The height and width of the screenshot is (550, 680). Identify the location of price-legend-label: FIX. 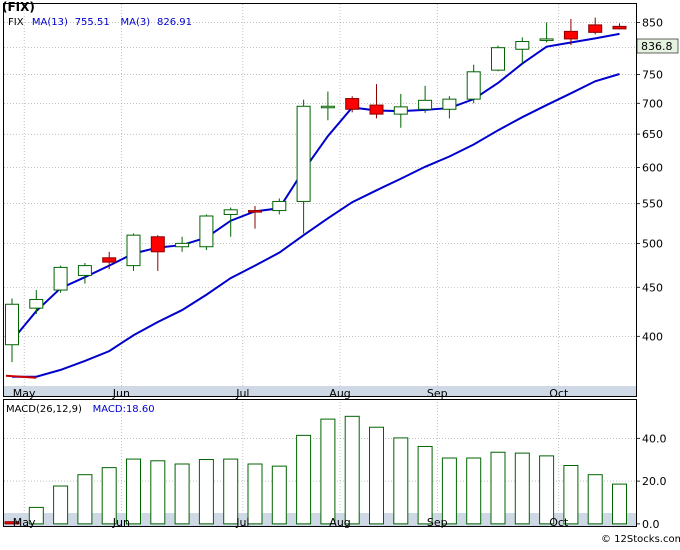
(16, 22).